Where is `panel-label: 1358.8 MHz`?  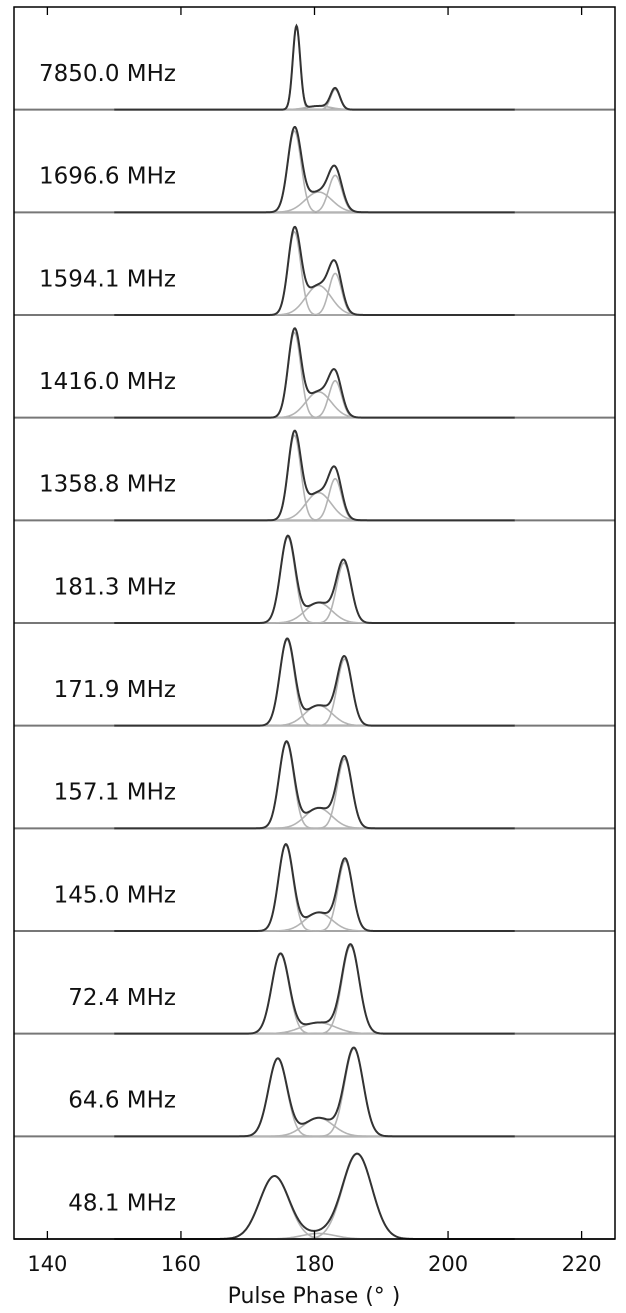 panel-label: 1358.8 MHz is located at coordinates (107, 485).